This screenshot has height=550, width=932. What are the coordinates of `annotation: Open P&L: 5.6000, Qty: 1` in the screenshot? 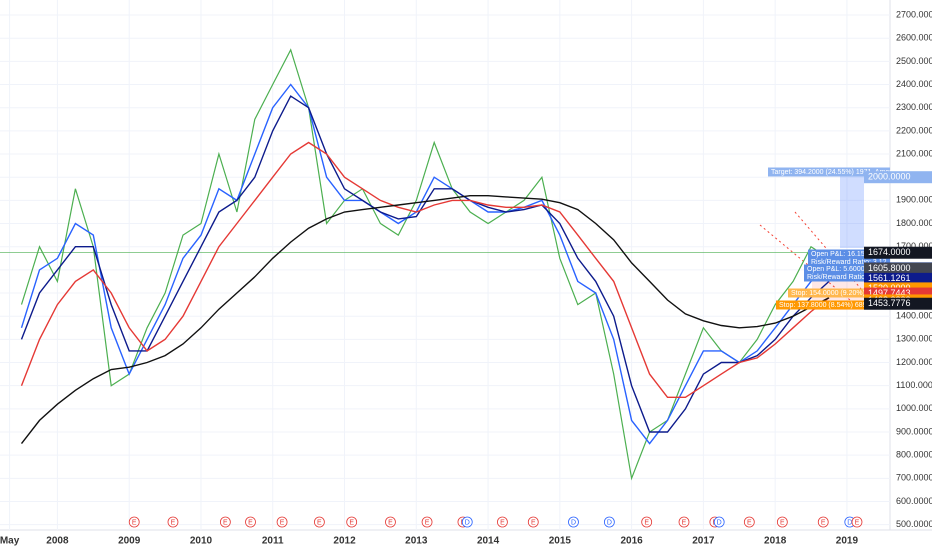 It's located at (847, 269).